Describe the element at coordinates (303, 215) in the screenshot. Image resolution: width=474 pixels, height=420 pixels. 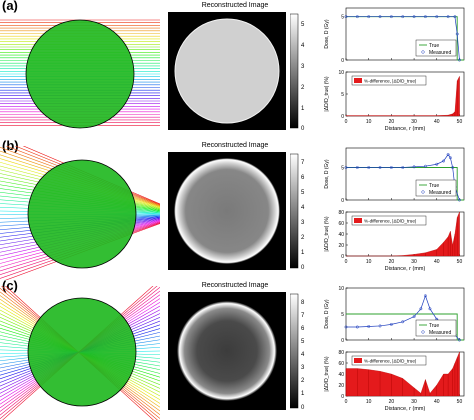
I see `colorbar-ticks: 7 6 5 4 3 2 1 0` at that location.